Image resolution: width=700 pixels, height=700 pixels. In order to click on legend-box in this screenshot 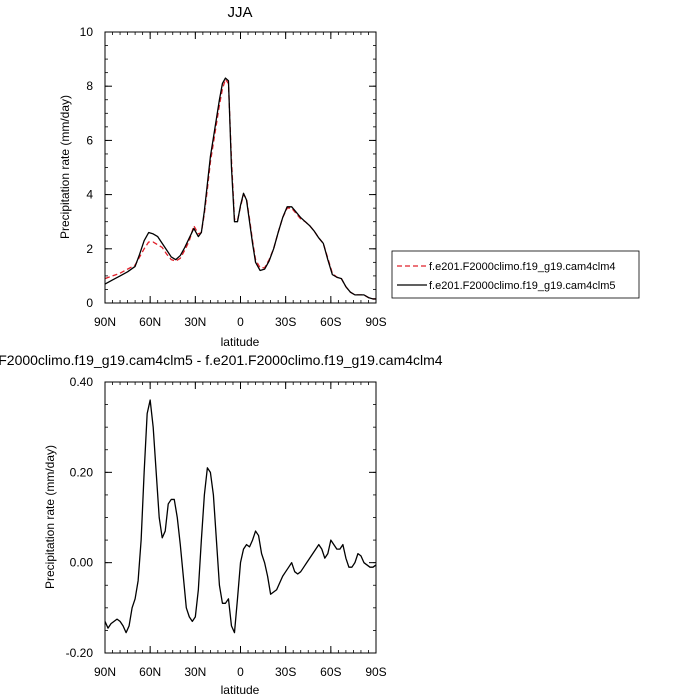, I will do `click(515, 274)`.